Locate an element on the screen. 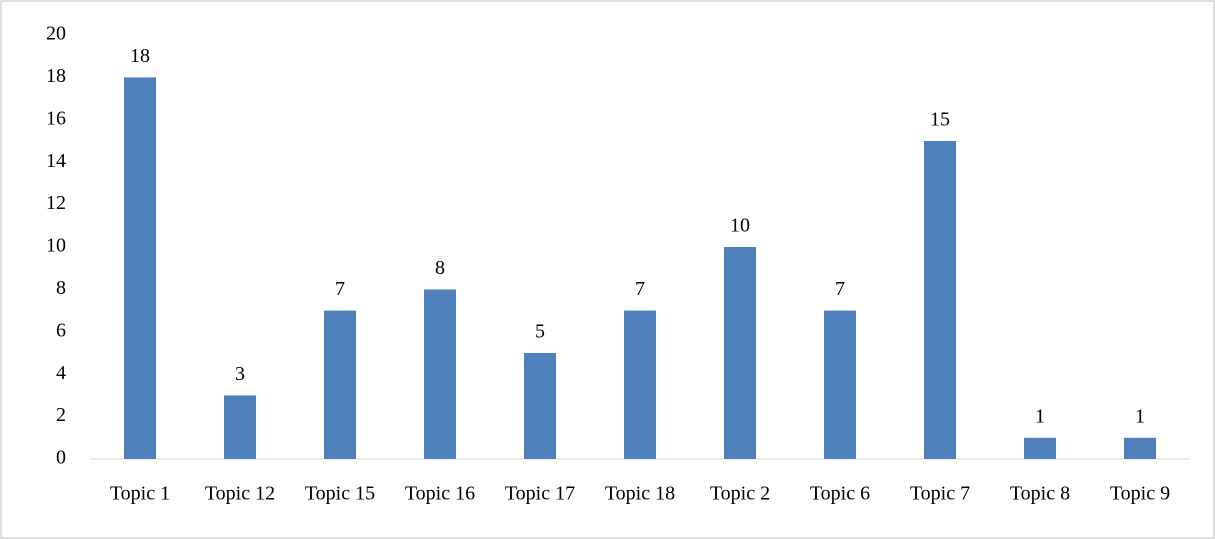  x-tick-label: Topic 15 is located at coordinates (340, 494).